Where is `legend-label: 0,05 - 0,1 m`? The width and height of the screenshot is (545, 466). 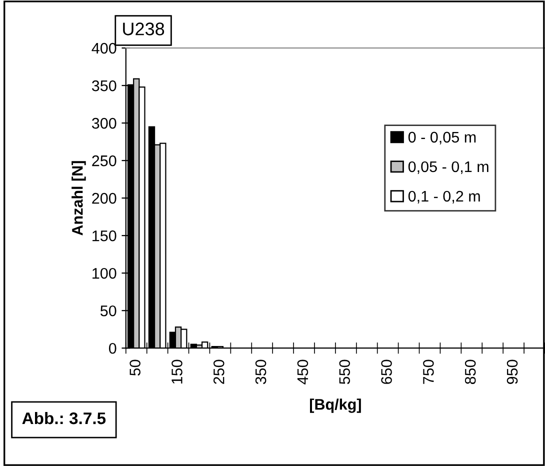
legend-label: 0,05 - 0,1 m is located at coordinates (448, 167).